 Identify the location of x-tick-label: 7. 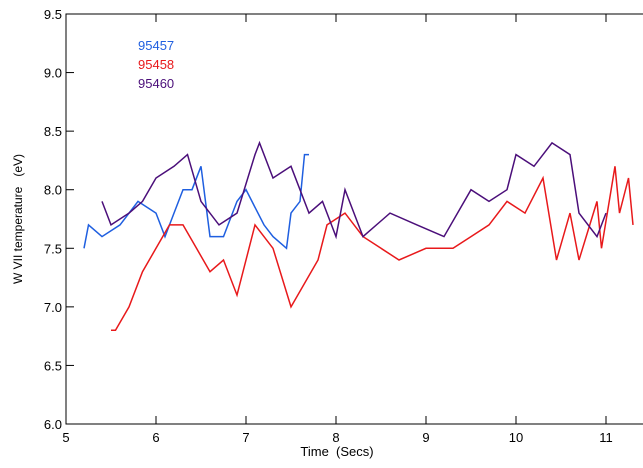
(245, 437).